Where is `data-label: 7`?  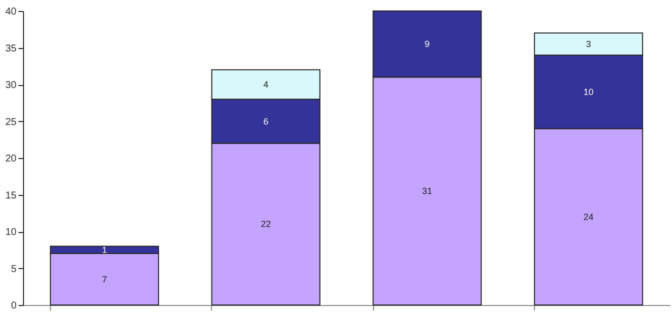
data-label: 7 is located at coordinates (104, 279).